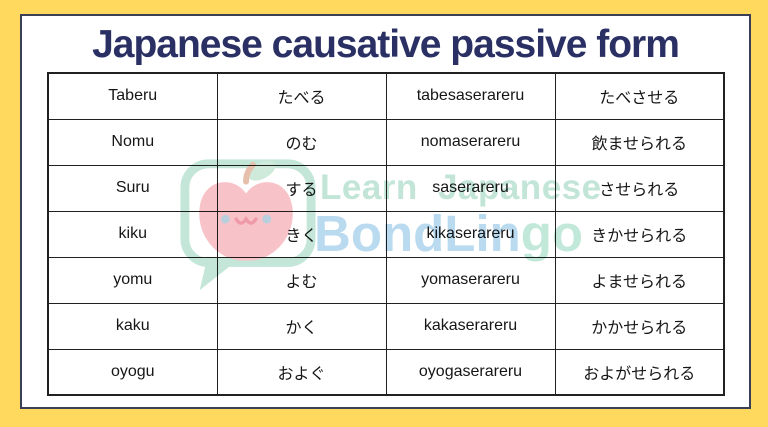 This screenshot has width=768, height=427. Describe the element at coordinates (470, 280) in the screenshot. I see `table-cell: yomaserareru` at that location.